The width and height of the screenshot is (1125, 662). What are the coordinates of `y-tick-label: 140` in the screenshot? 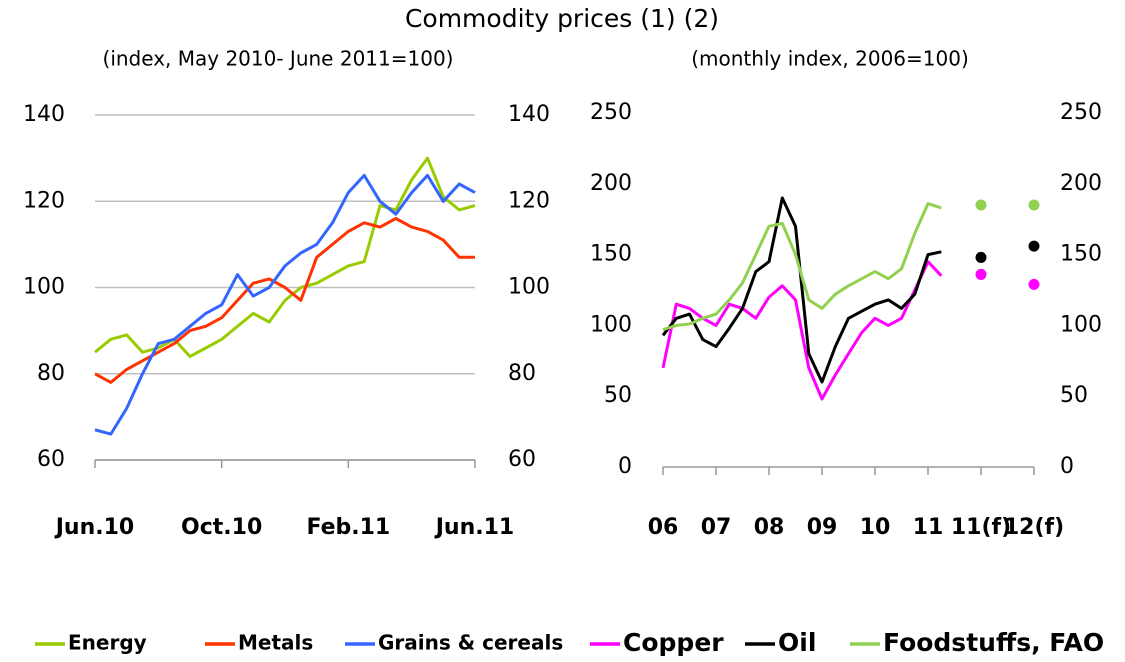 It's located at (44, 114).